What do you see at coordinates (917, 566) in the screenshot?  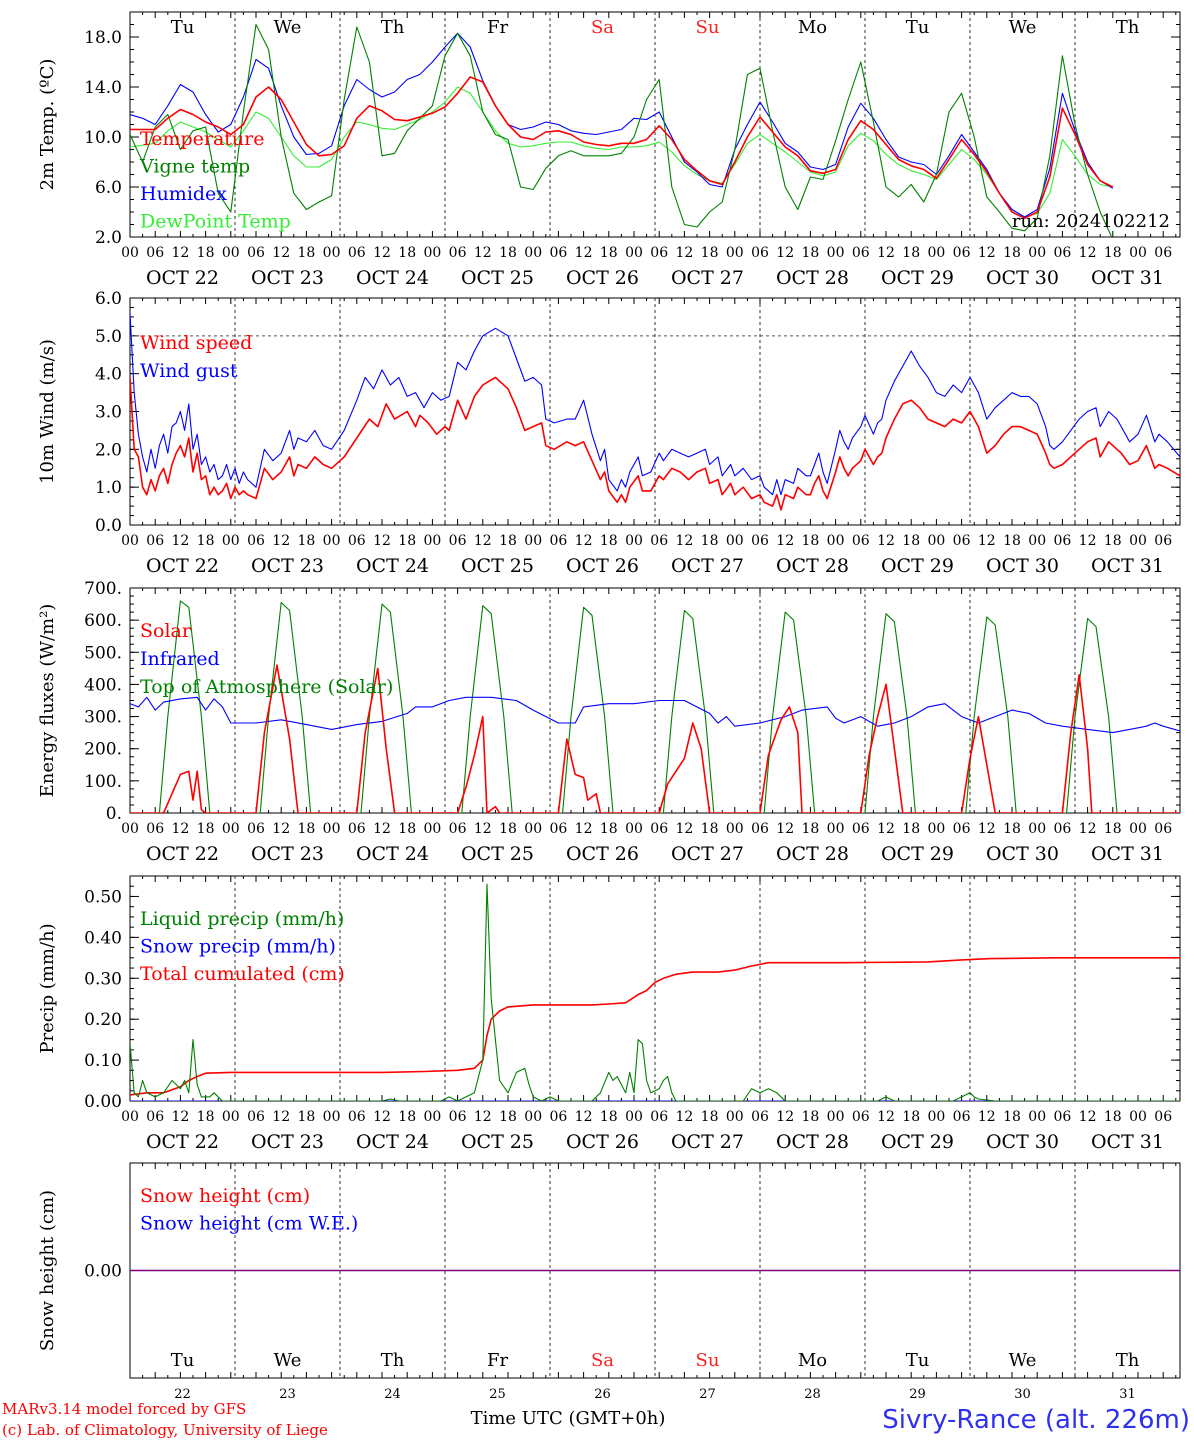 I see `date-label: OCT 29` at bounding box center [917, 566].